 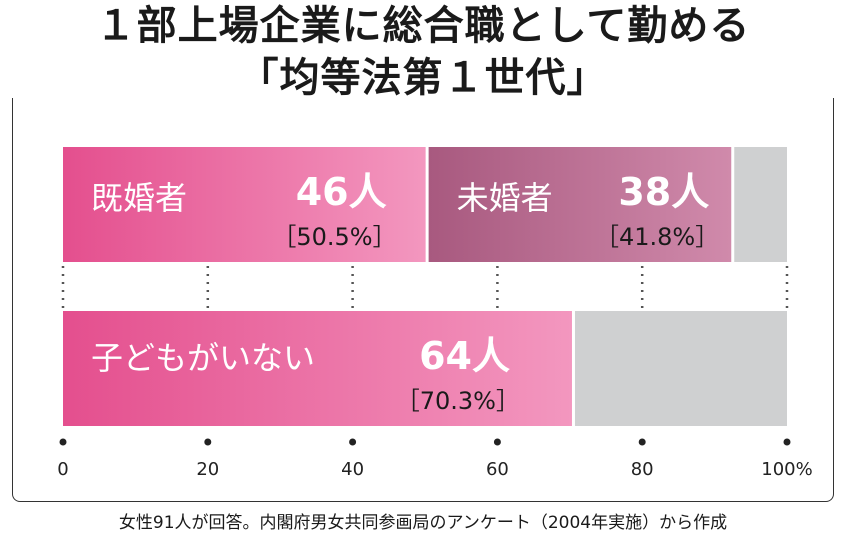 What do you see at coordinates (62, 469) in the screenshot?
I see `tick-label: 0` at bounding box center [62, 469].